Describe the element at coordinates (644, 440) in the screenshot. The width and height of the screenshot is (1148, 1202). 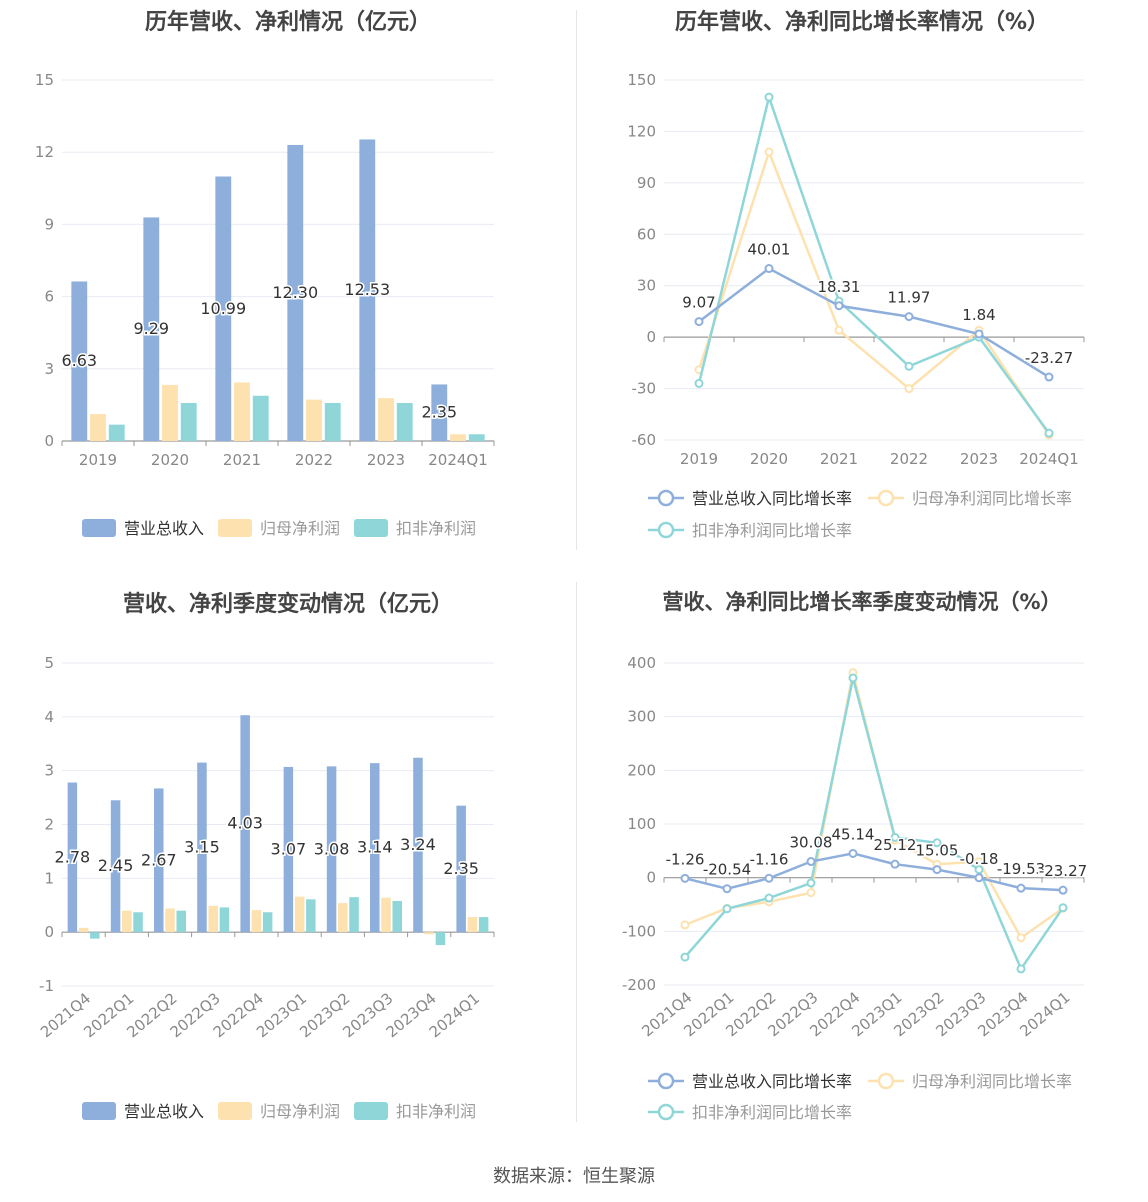
I see `y-tick-label: -60` at that location.